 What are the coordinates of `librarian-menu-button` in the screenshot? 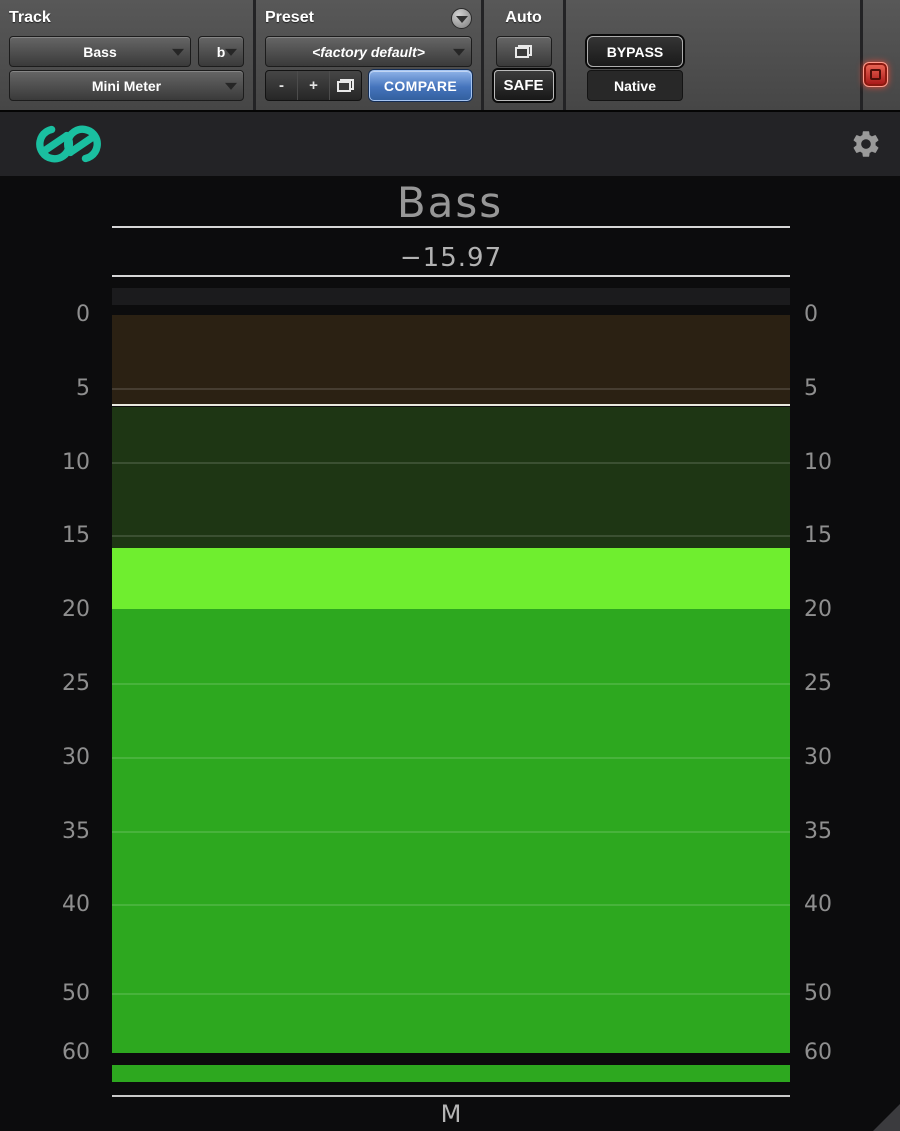 It's located at (345, 85).